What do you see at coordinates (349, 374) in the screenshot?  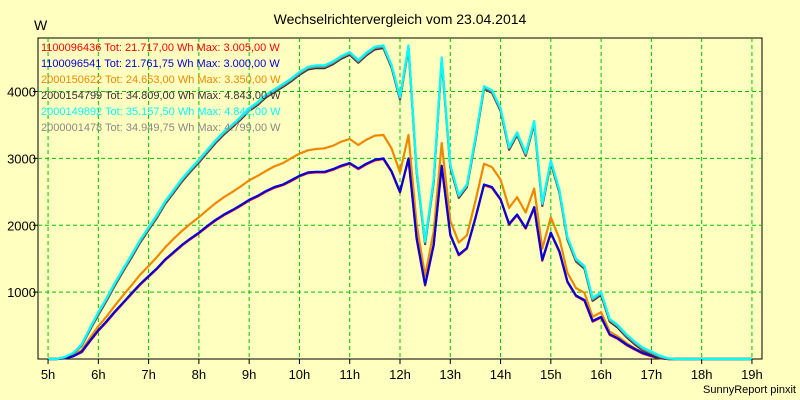 I see `x-tick-label: 11h` at bounding box center [349, 374].